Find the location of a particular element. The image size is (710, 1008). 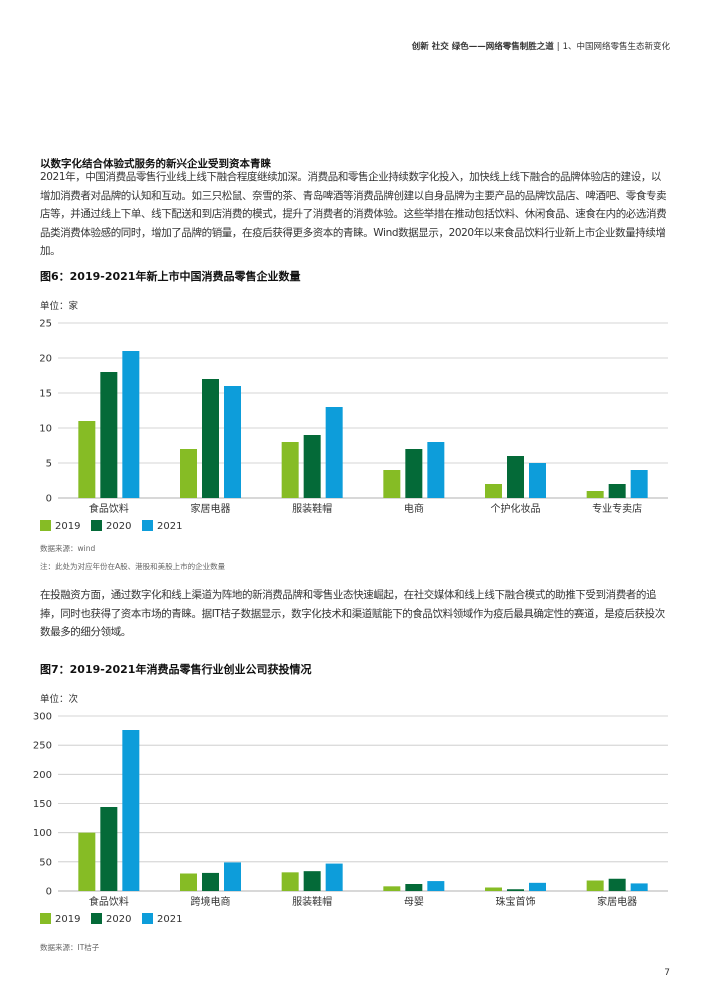

figure-6-title: 图6：2019-2021年新上市中国消费品零售企业数量 is located at coordinates (170, 276).